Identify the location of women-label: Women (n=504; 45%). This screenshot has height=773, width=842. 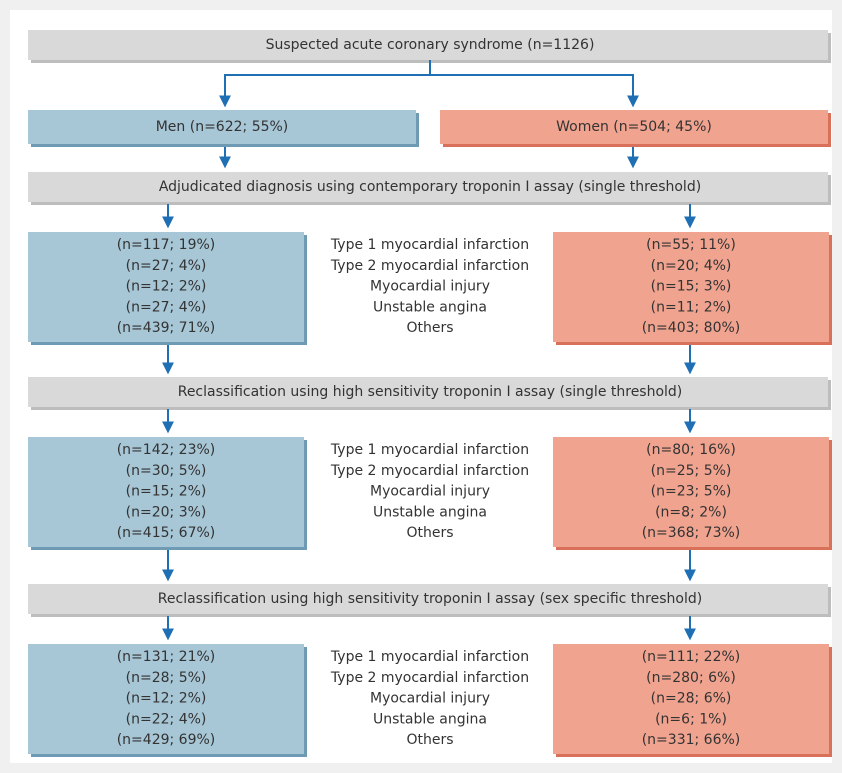
(634, 127).